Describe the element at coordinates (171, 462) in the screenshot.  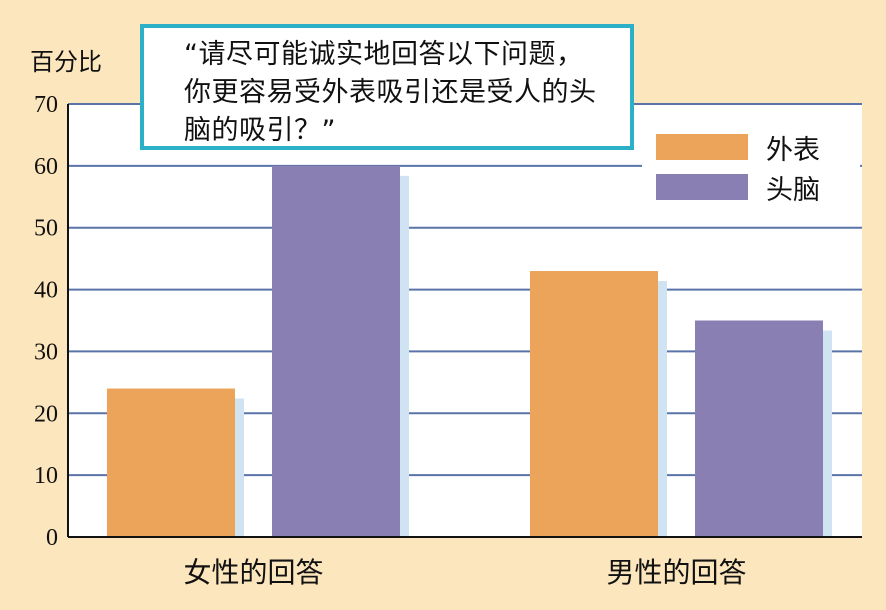
I see `bar-appearance-female` at that location.